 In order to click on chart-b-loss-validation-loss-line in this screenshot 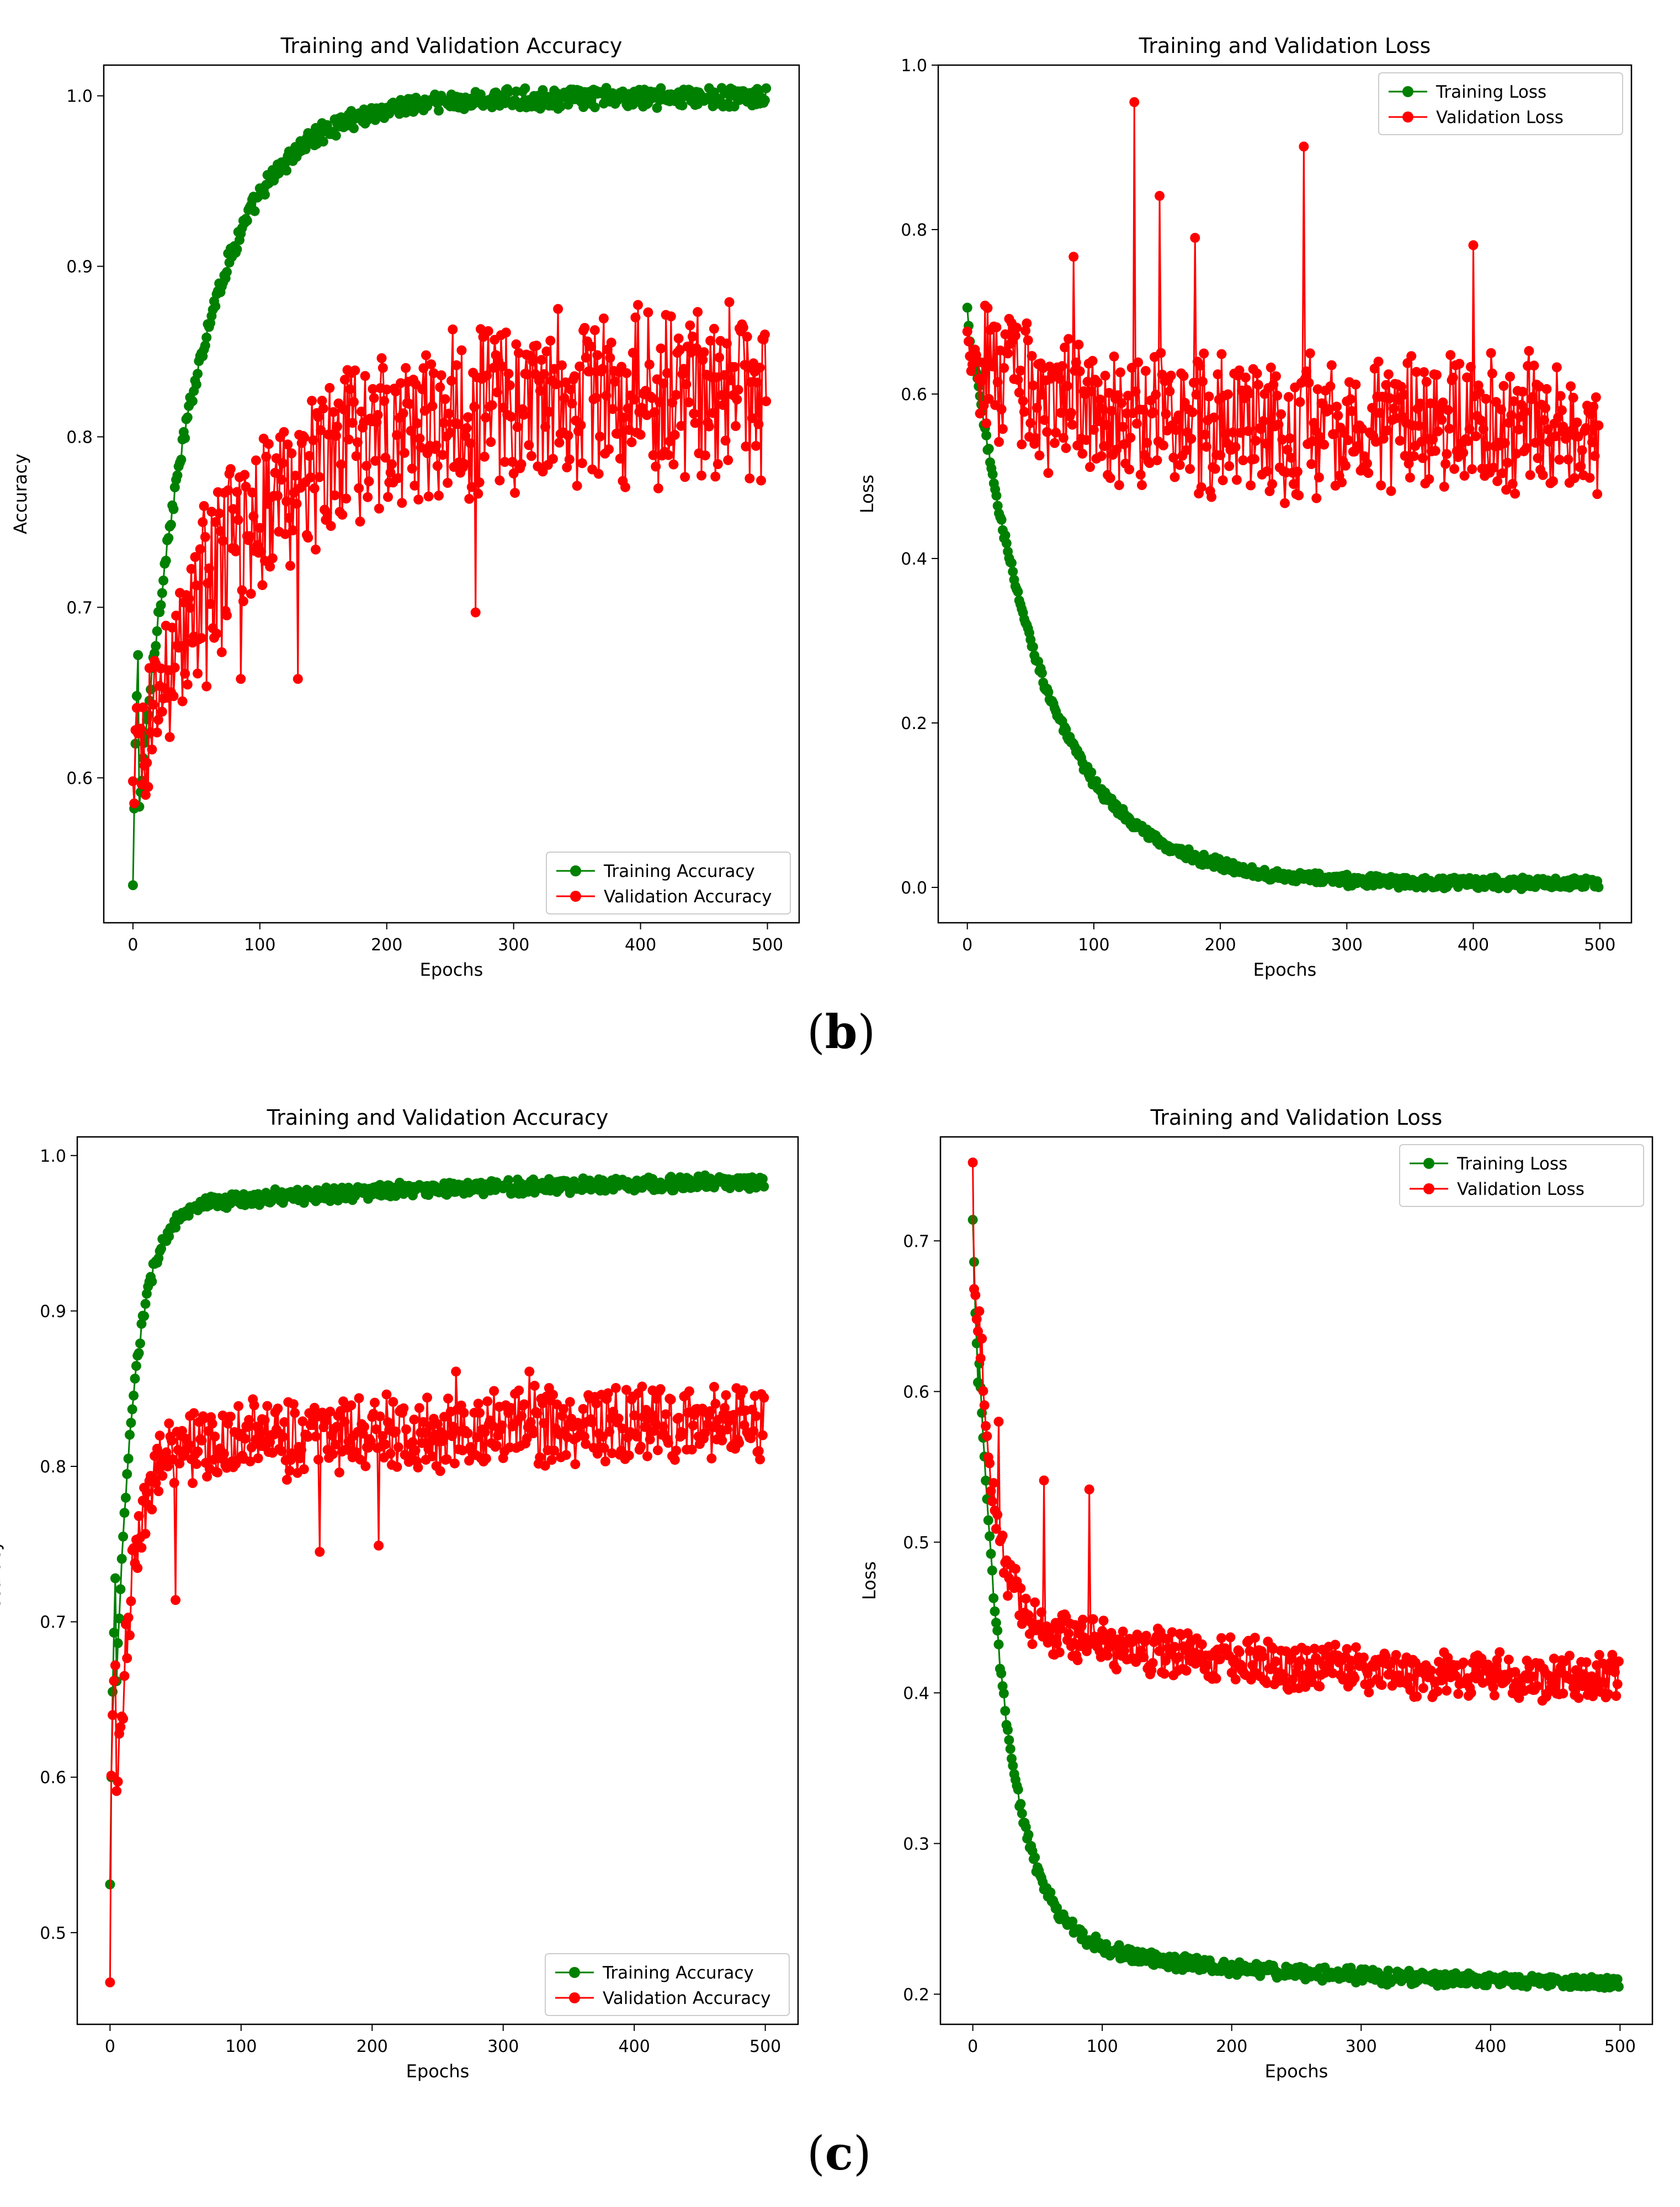, I will do `click(1283, 302)`.